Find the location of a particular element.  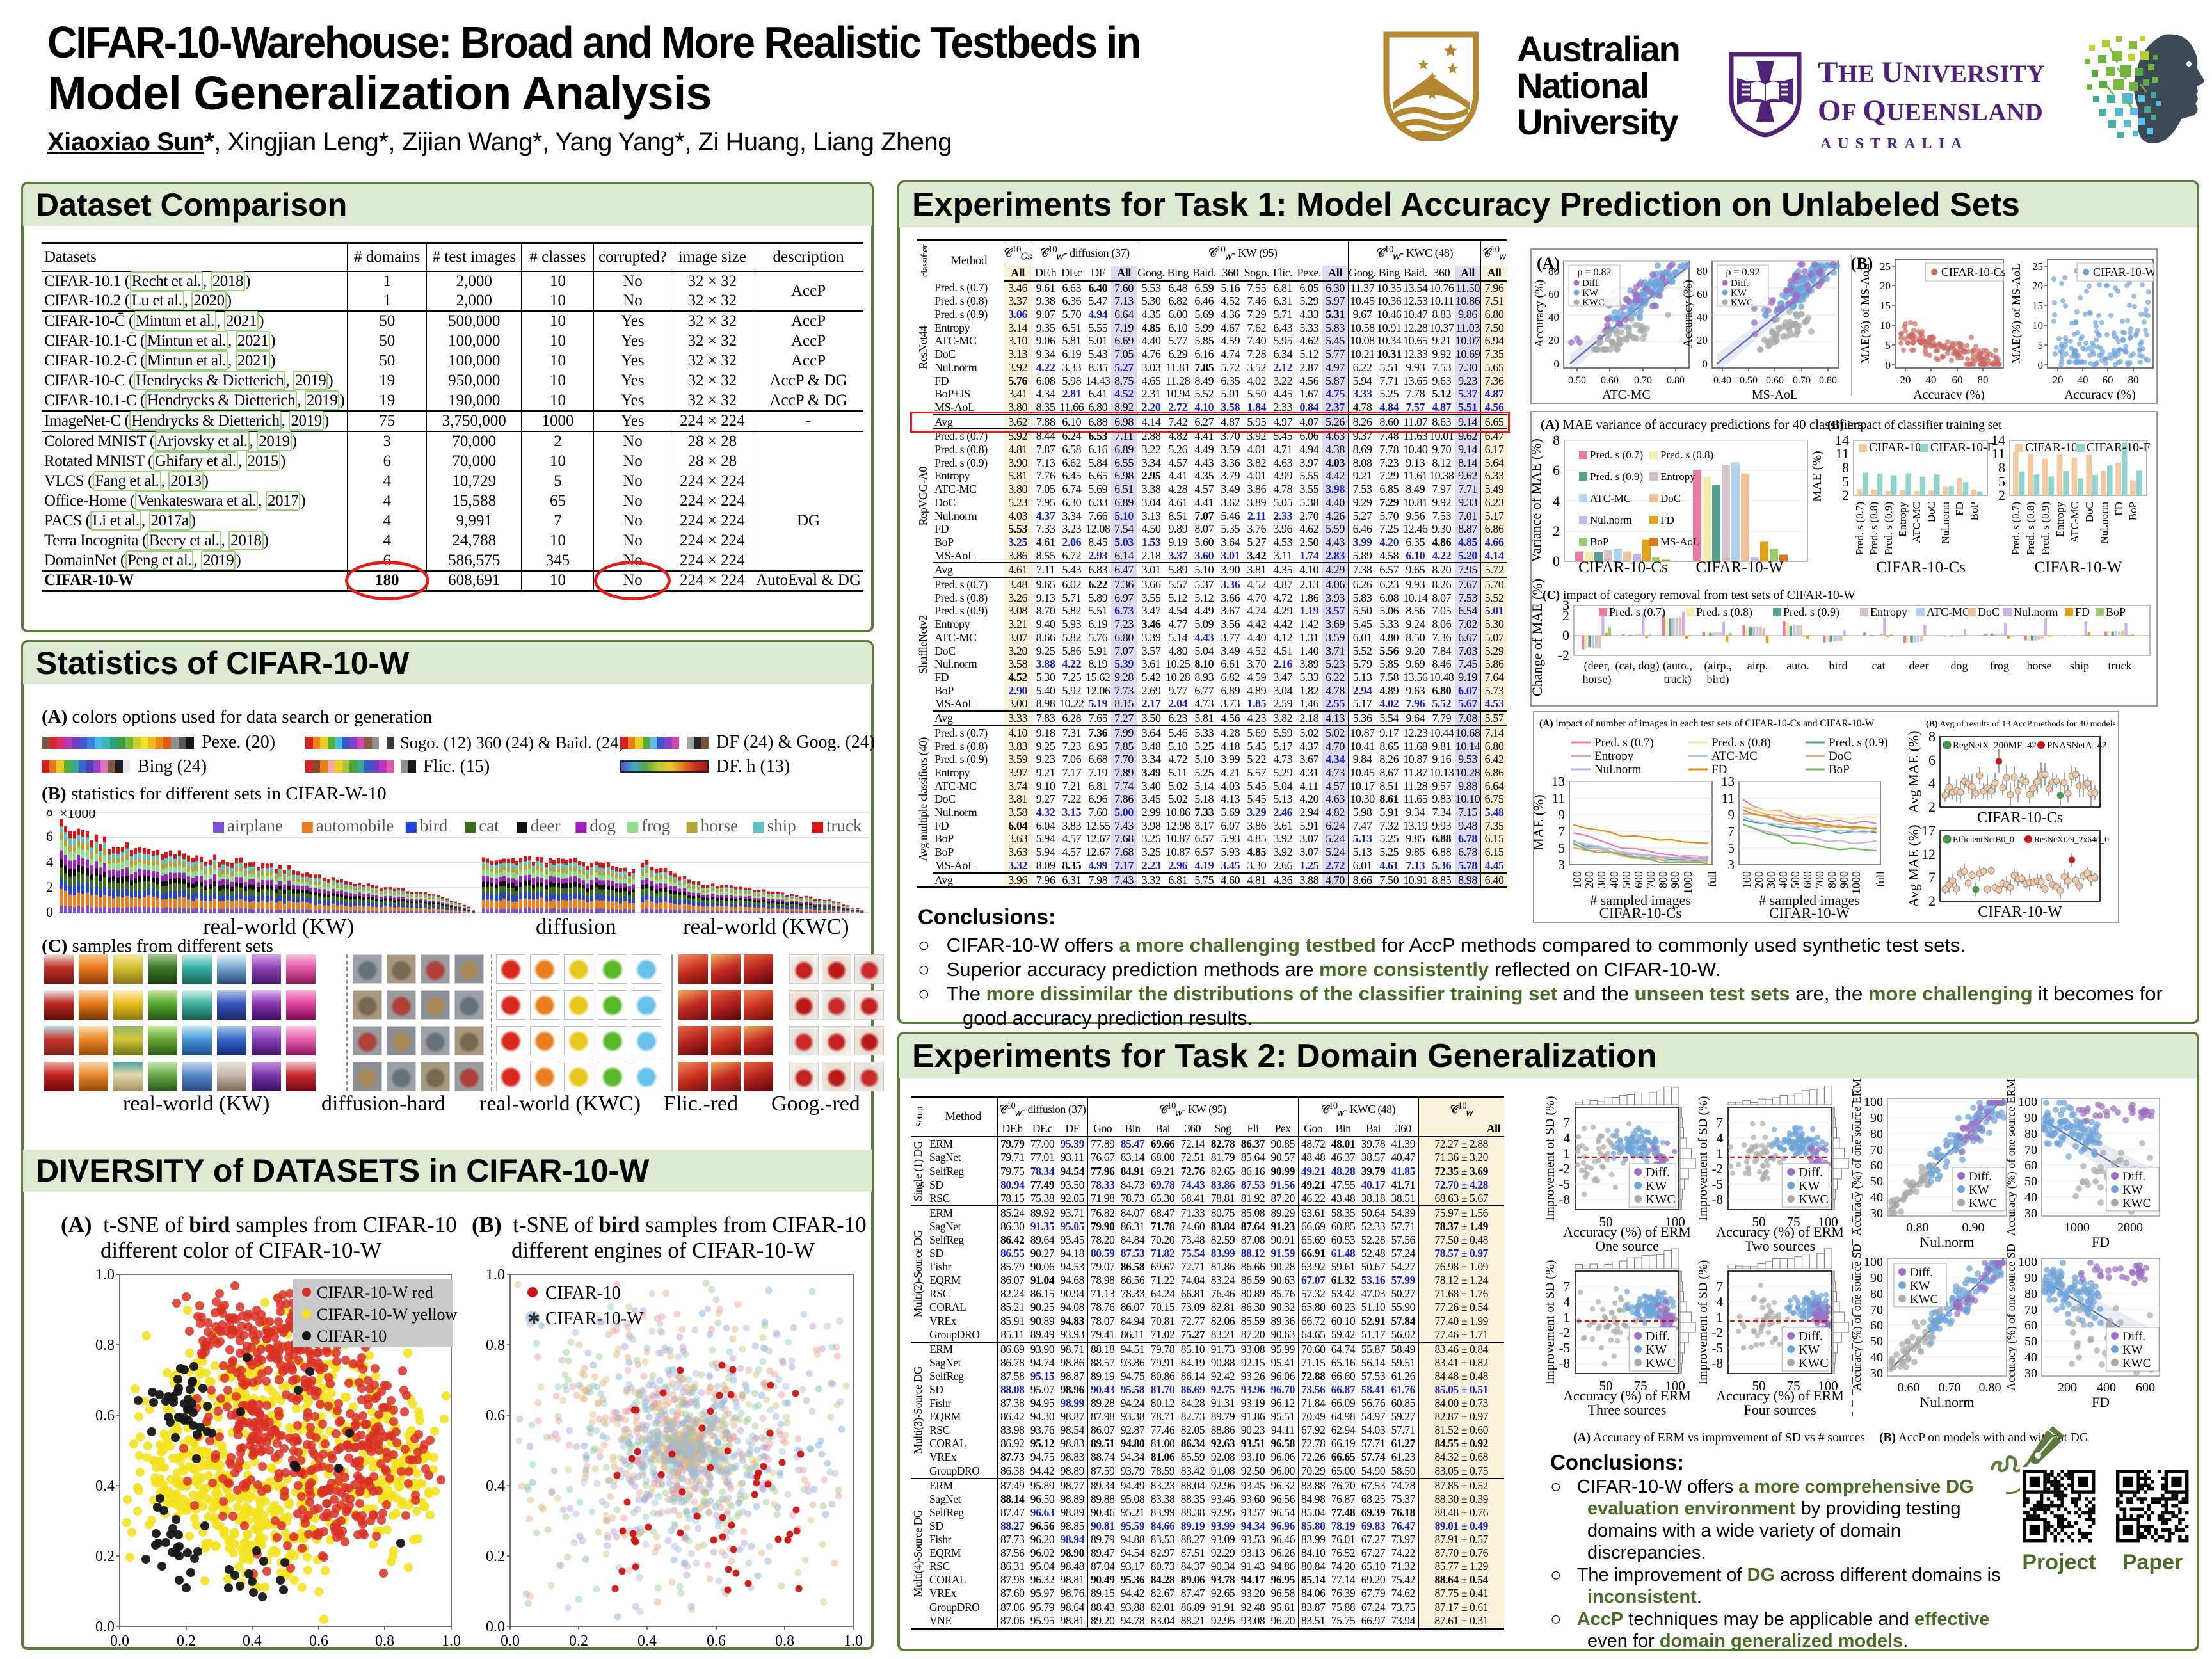

svg-text: ×1000 is located at coordinates (77, 815).